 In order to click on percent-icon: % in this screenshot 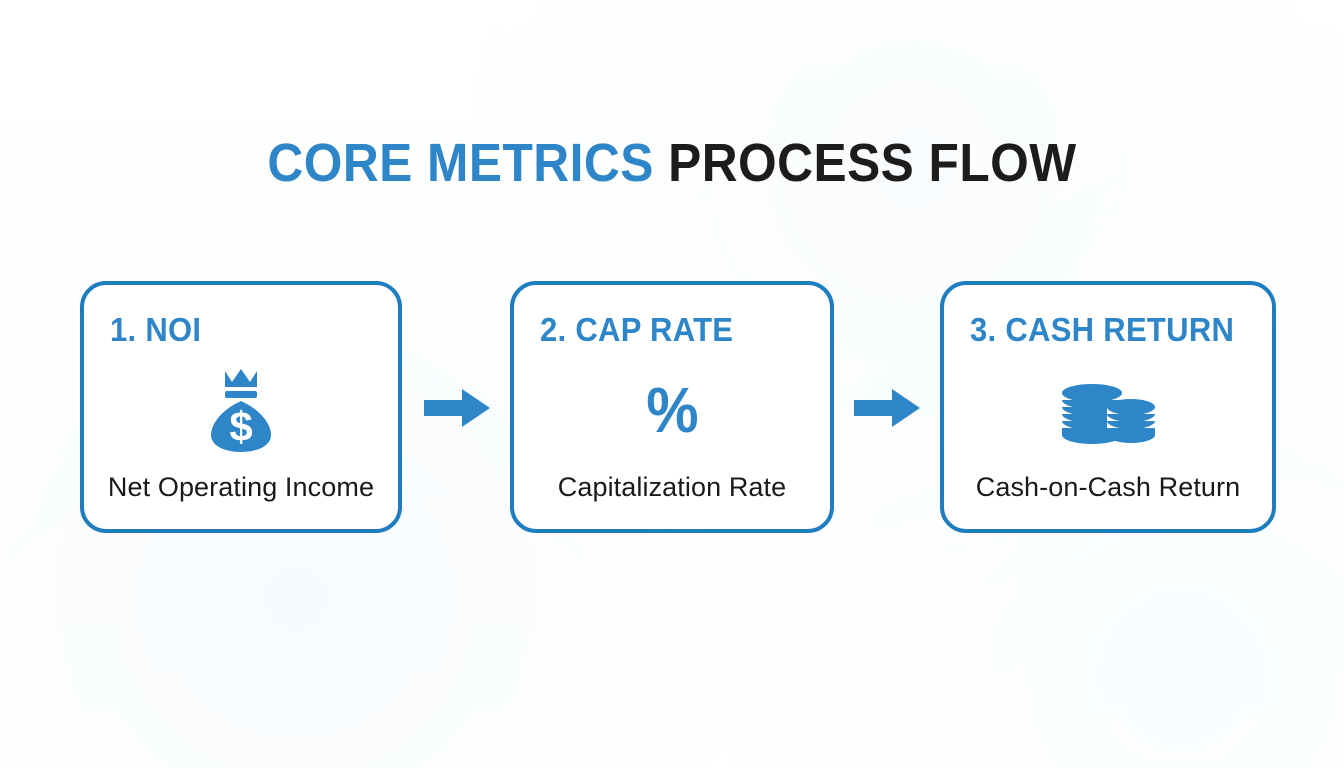, I will do `click(672, 410)`.